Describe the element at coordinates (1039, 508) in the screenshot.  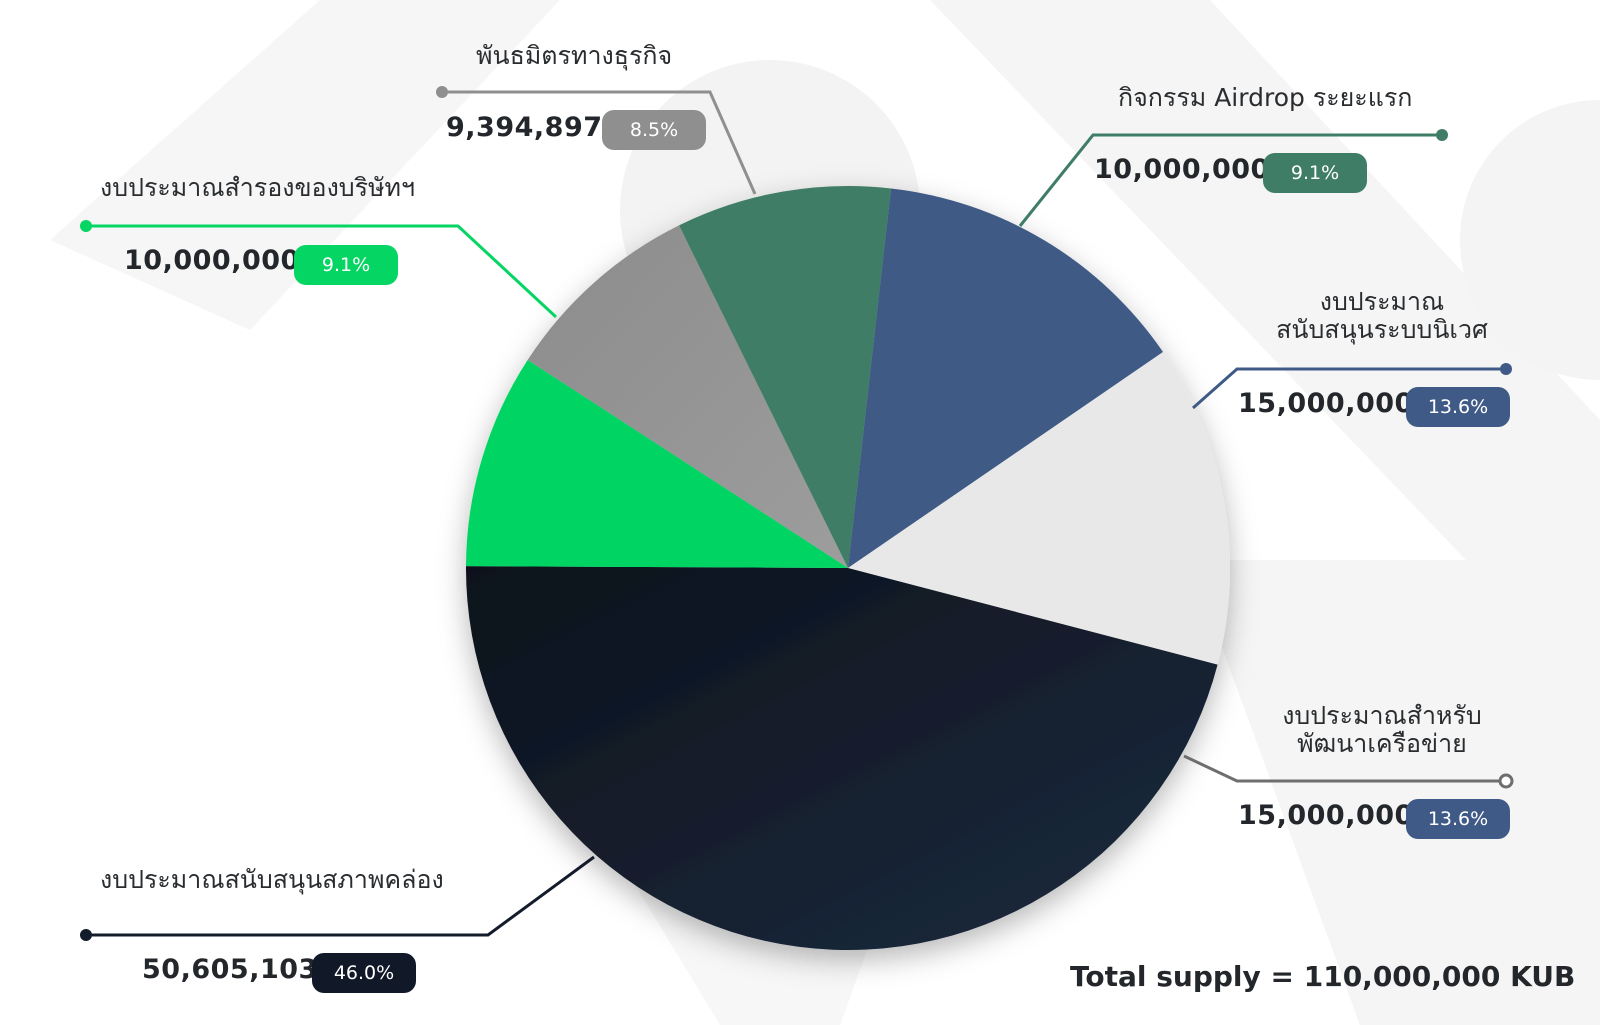
I see `pie-slice-network-development` at that location.